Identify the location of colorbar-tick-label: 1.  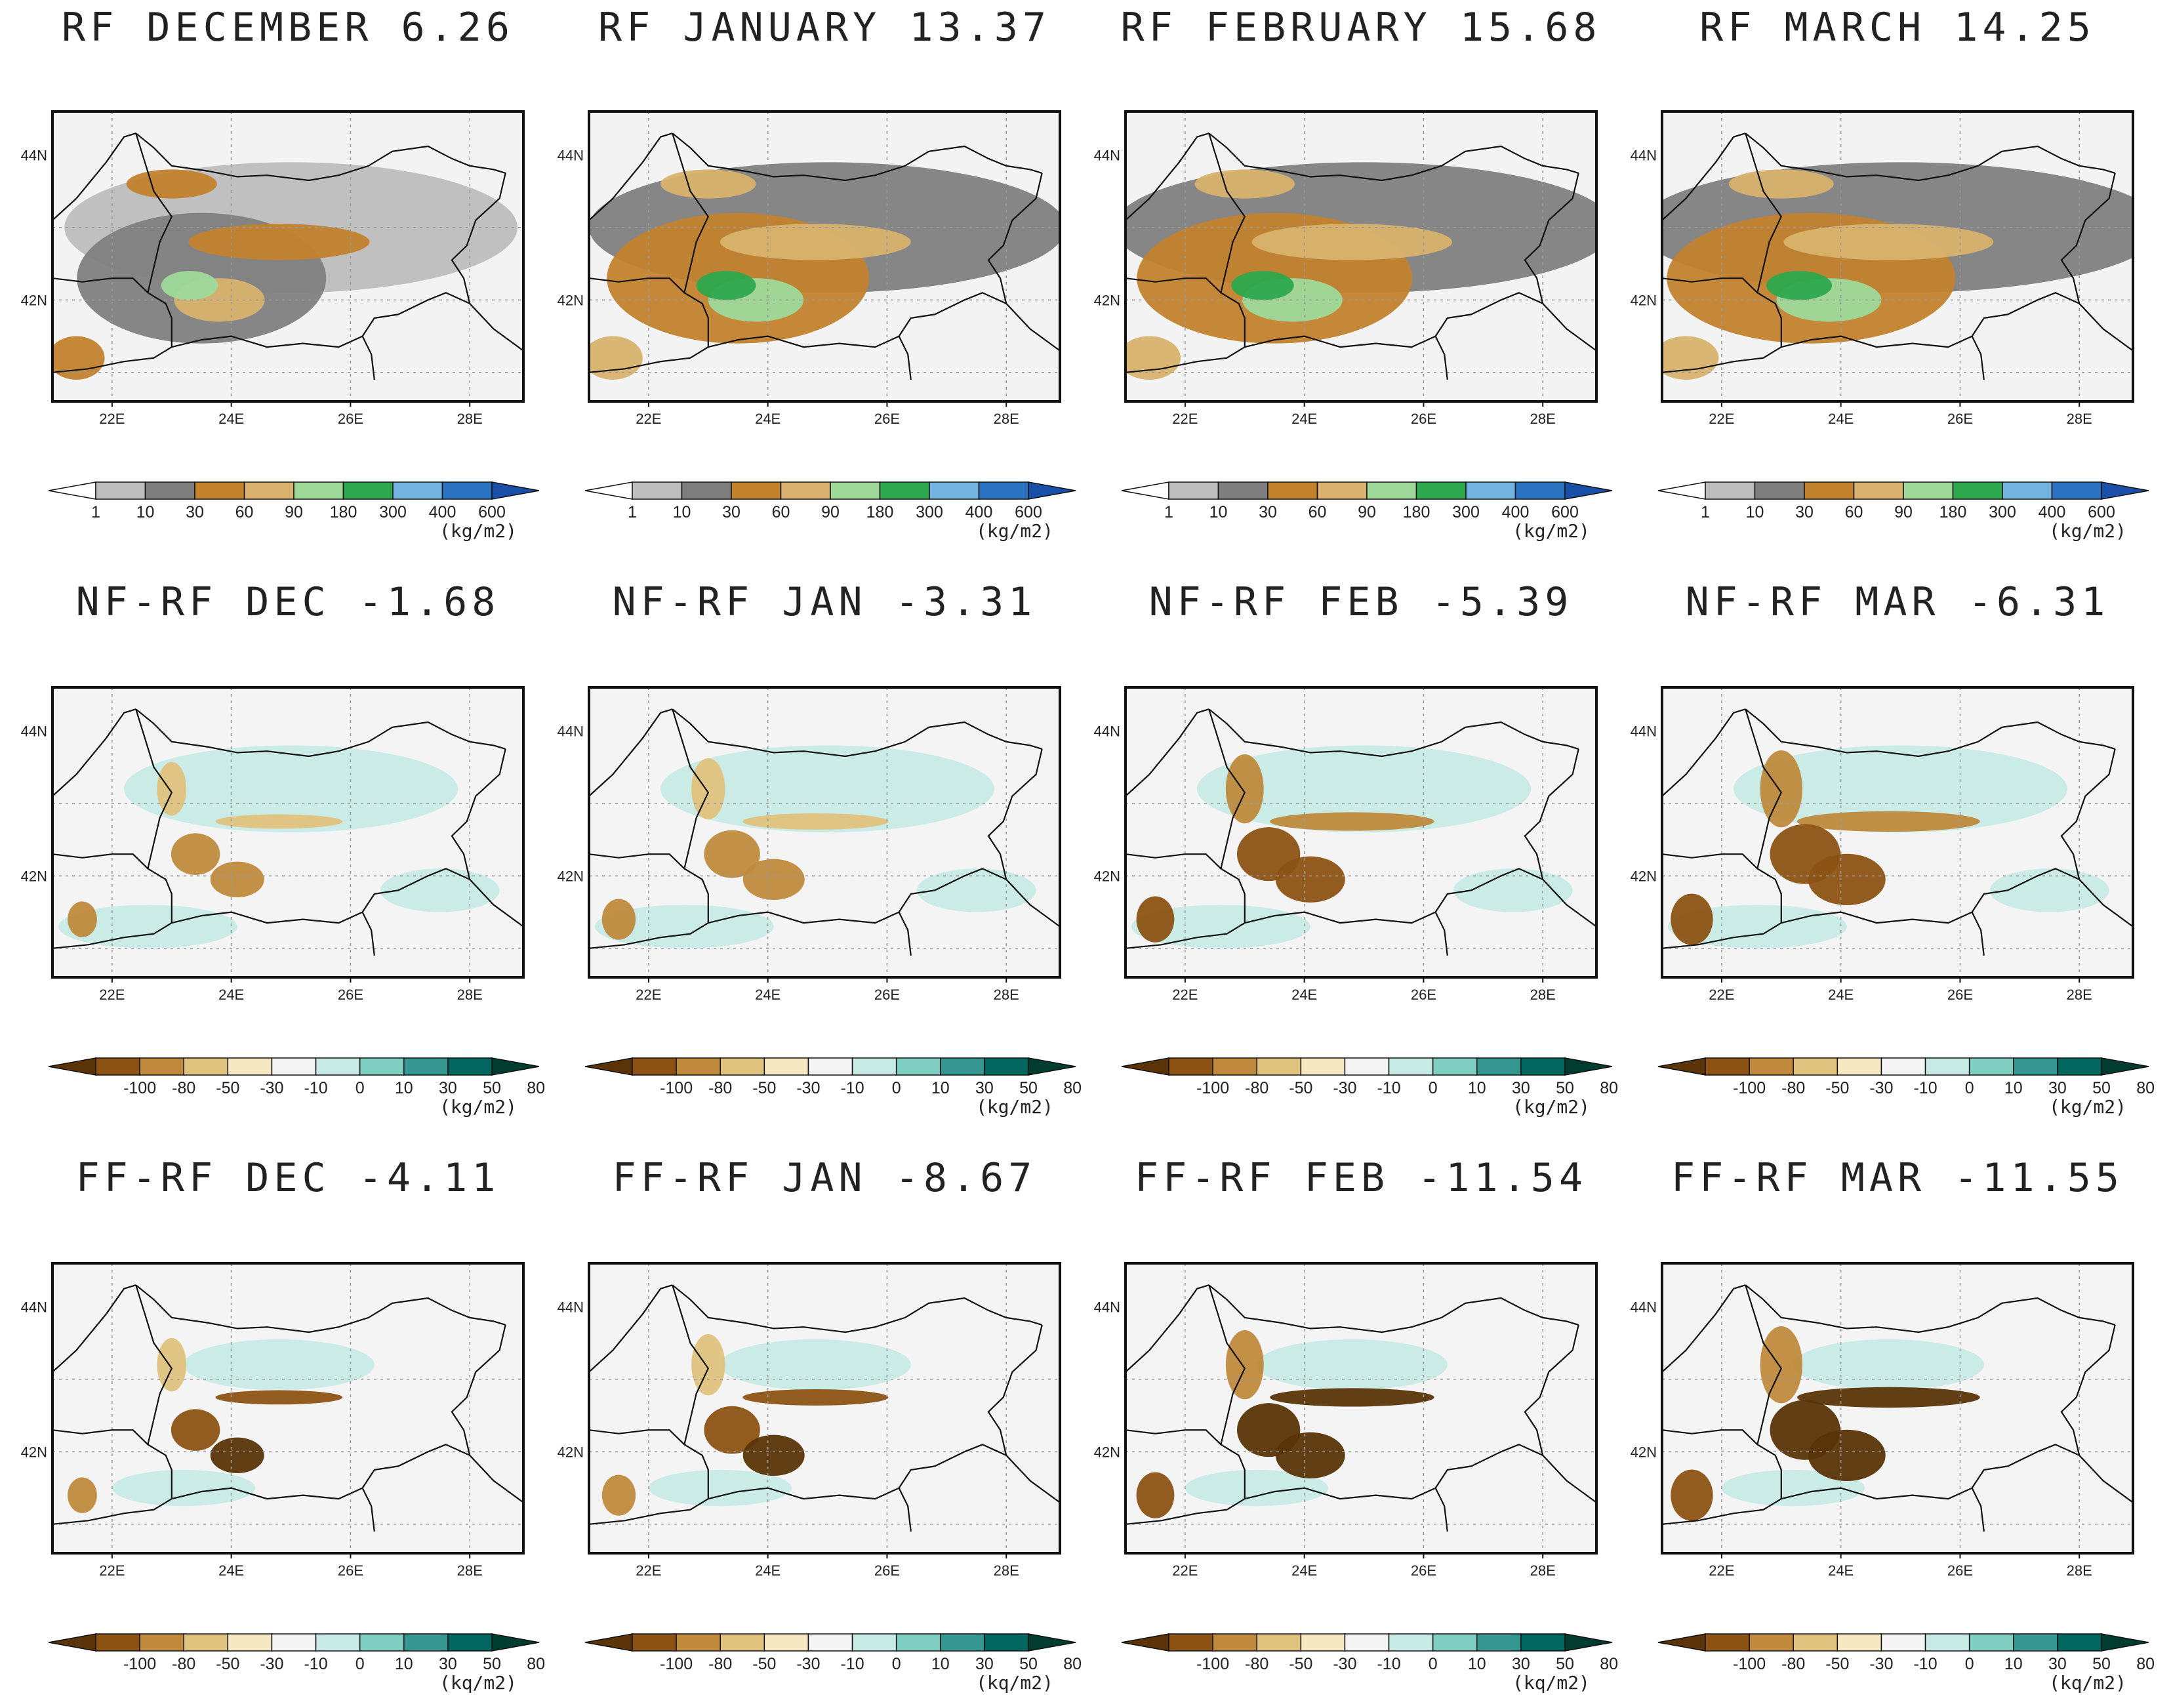
(632, 512).